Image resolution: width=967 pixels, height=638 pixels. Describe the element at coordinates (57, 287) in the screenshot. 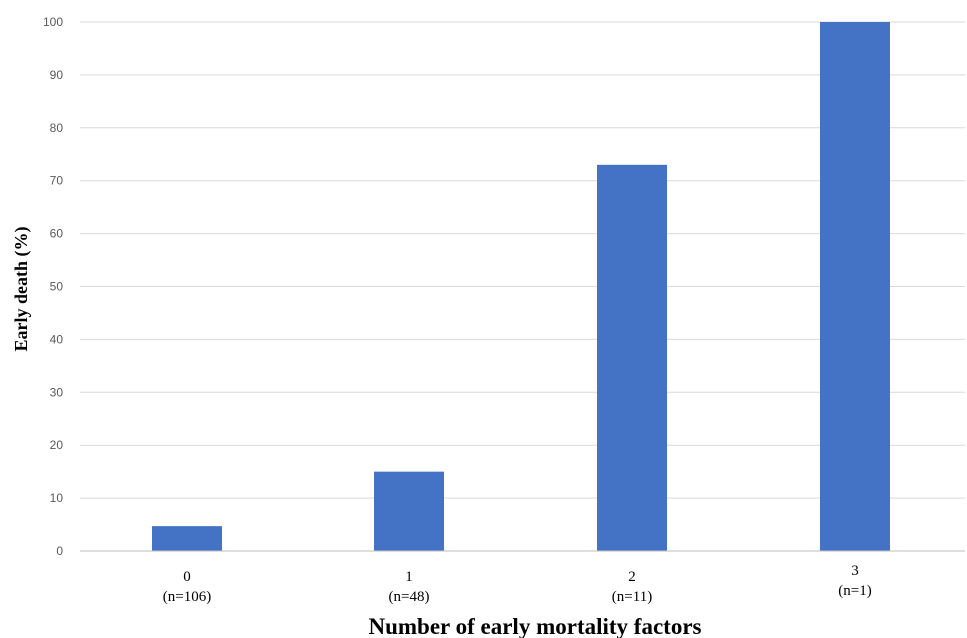

I see `y-tick-label: 50` at that location.